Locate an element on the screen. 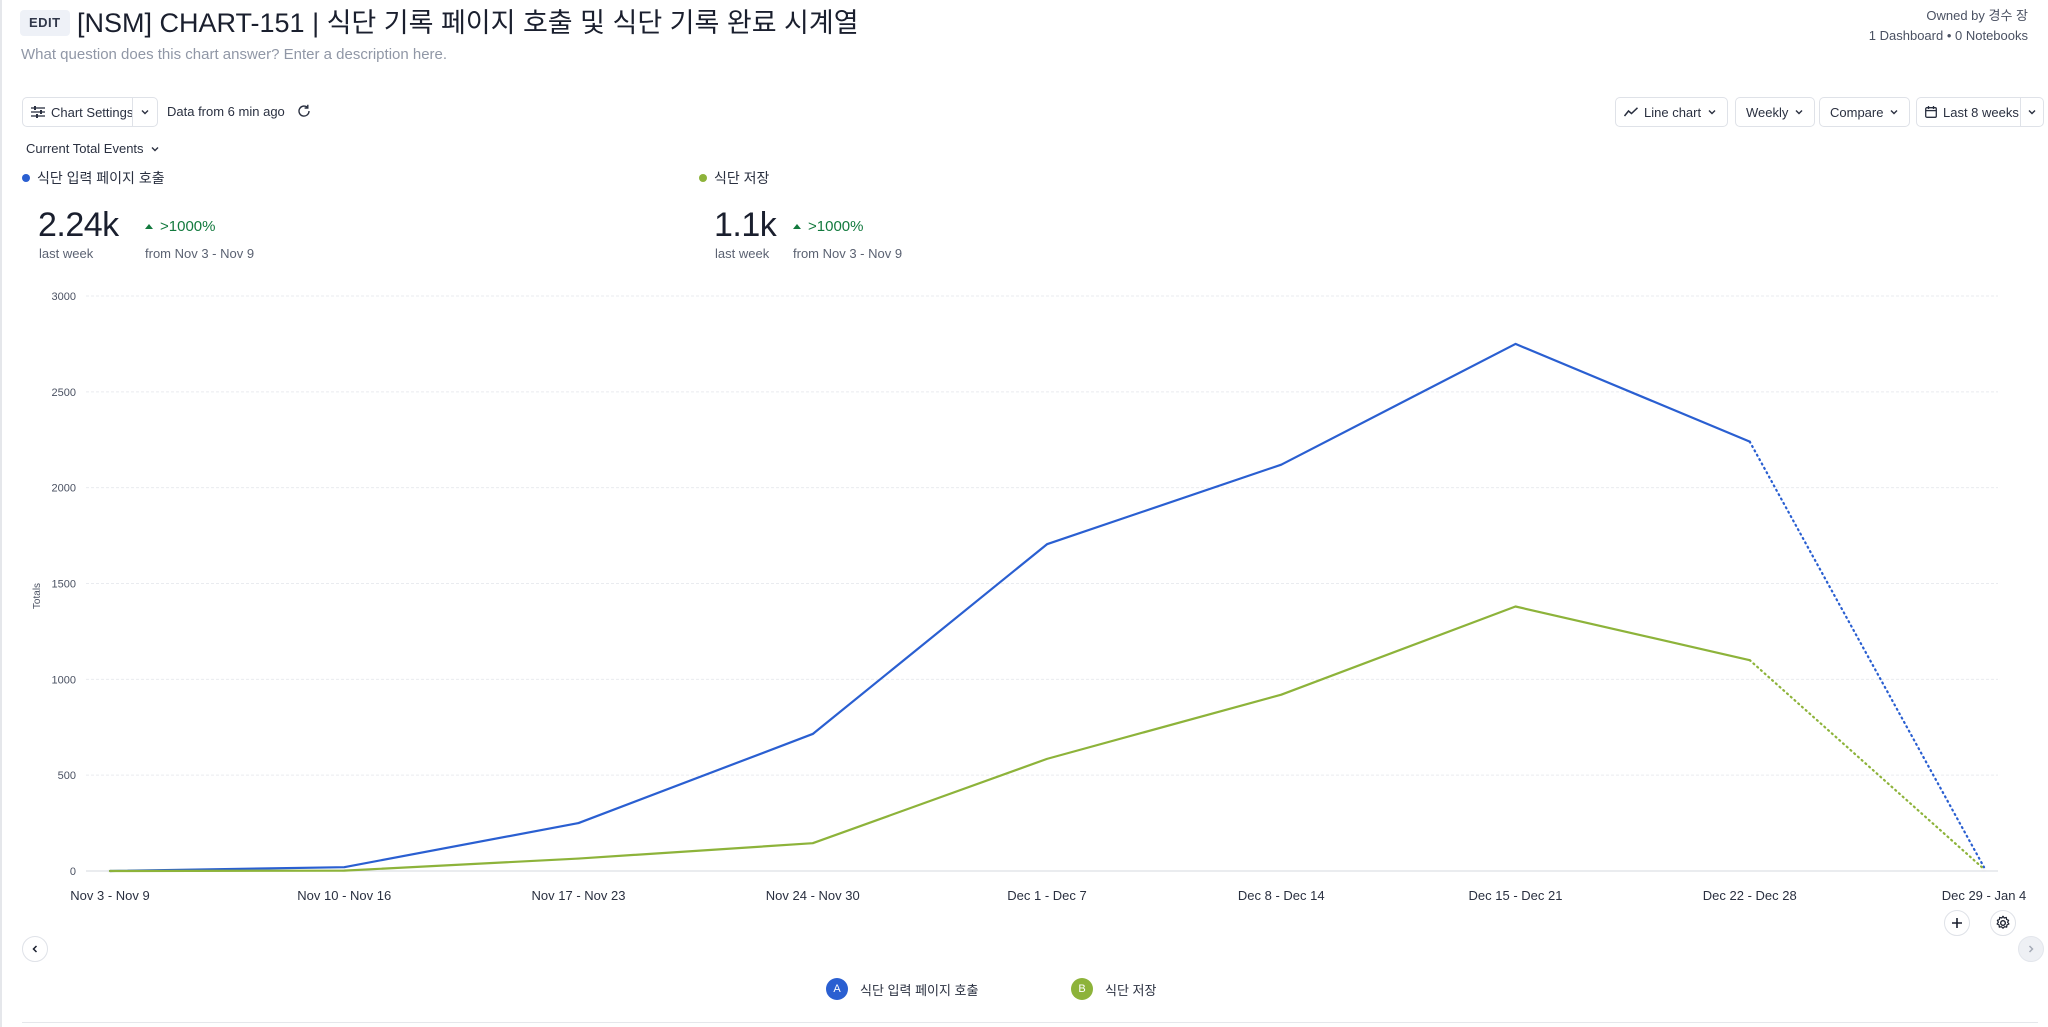 The width and height of the screenshot is (2048, 1027). x-tick-label: Nov 17 - Nov 23 is located at coordinates (579, 895).